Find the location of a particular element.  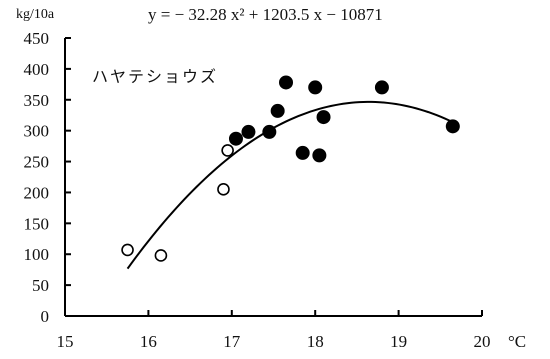

y-tick-label: 150 is located at coordinates (37, 223).